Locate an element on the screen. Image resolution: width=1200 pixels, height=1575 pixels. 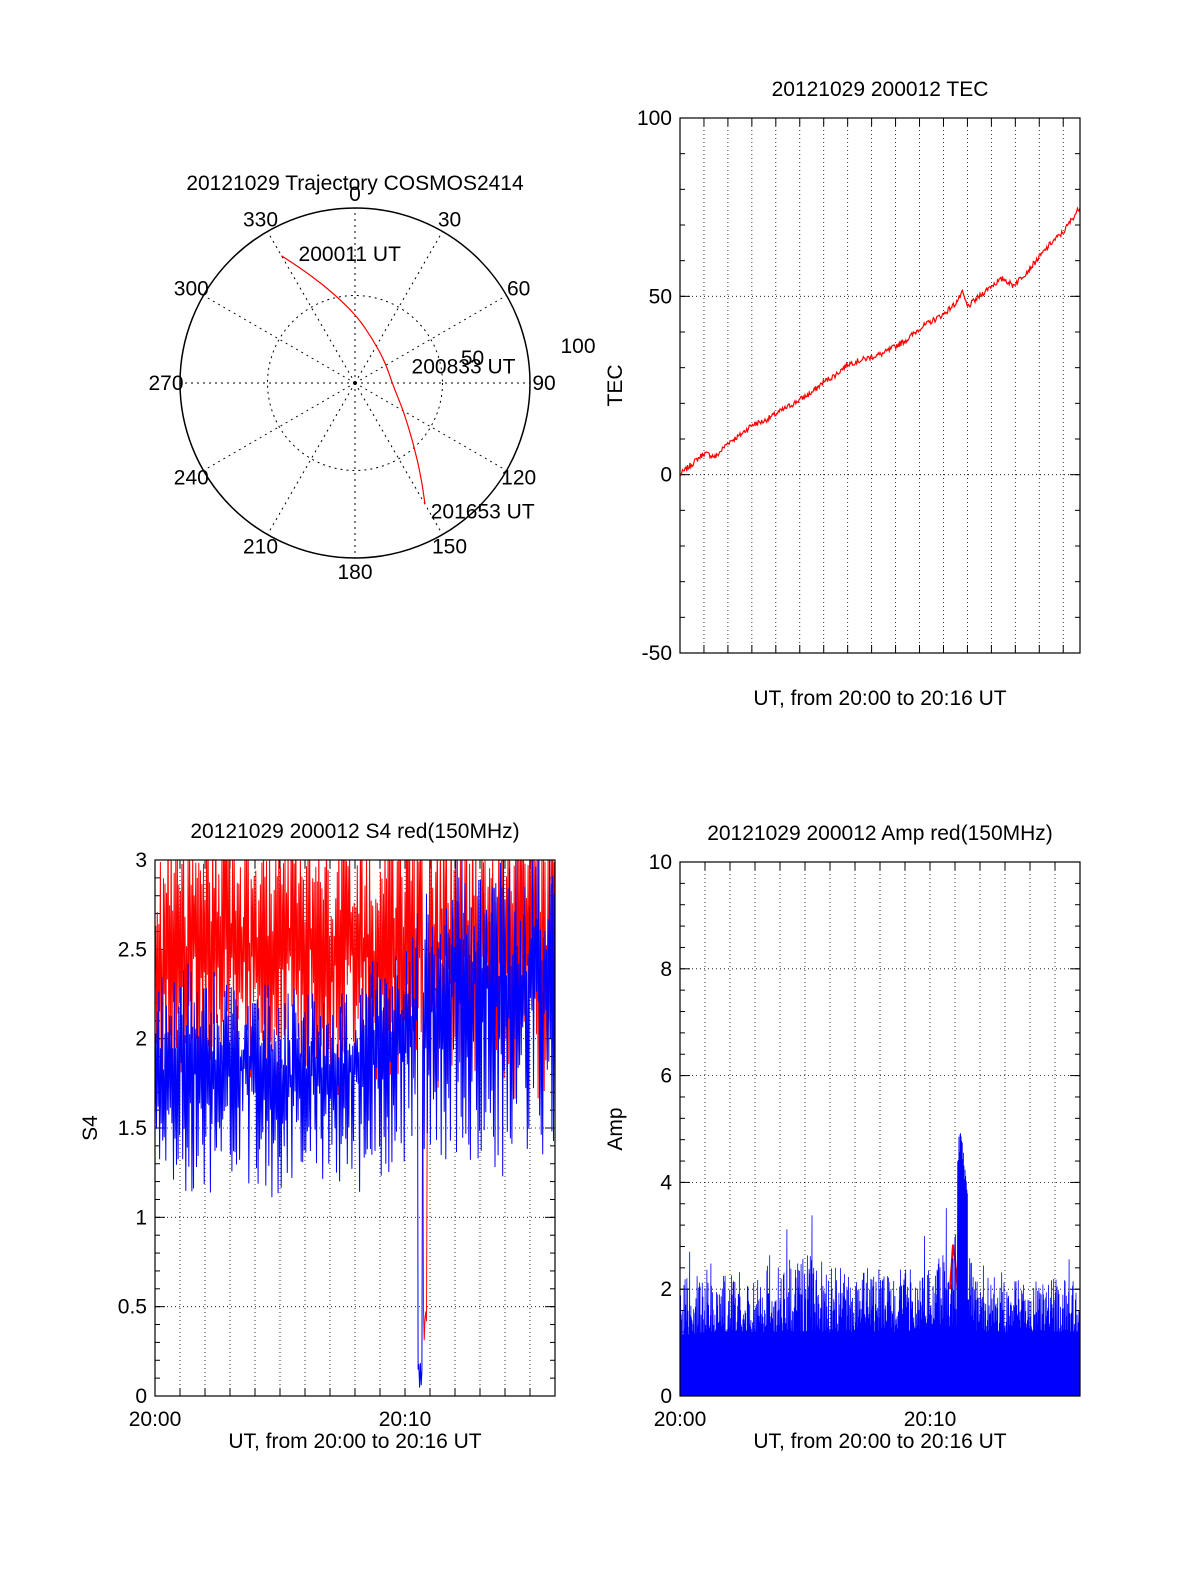
amp-title: 20121029 200012 Amp red(150MHz) is located at coordinates (880, 833).